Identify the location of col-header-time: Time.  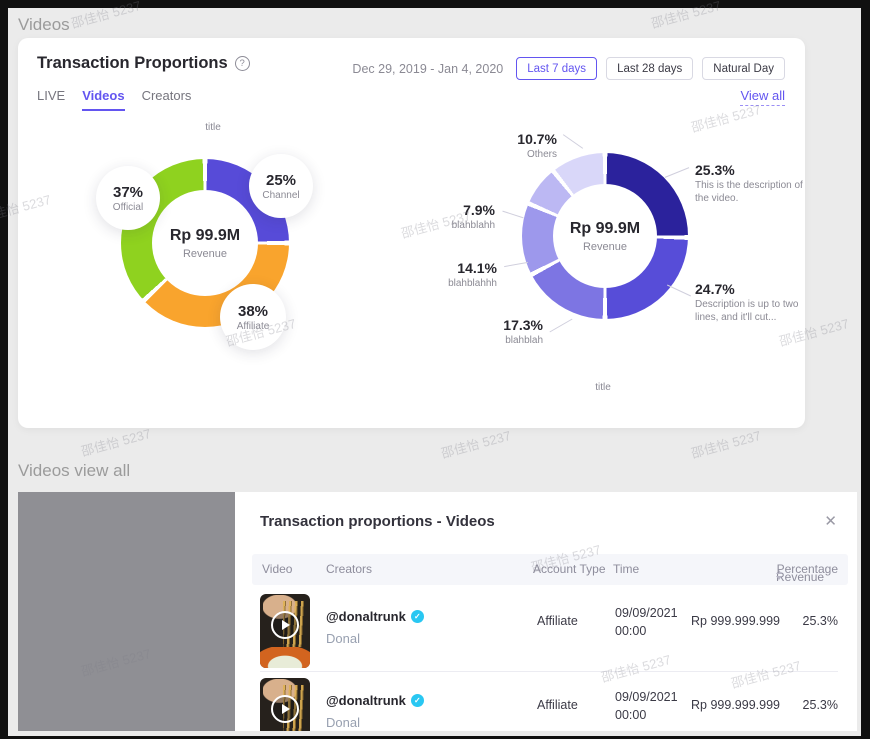
(626, 569).